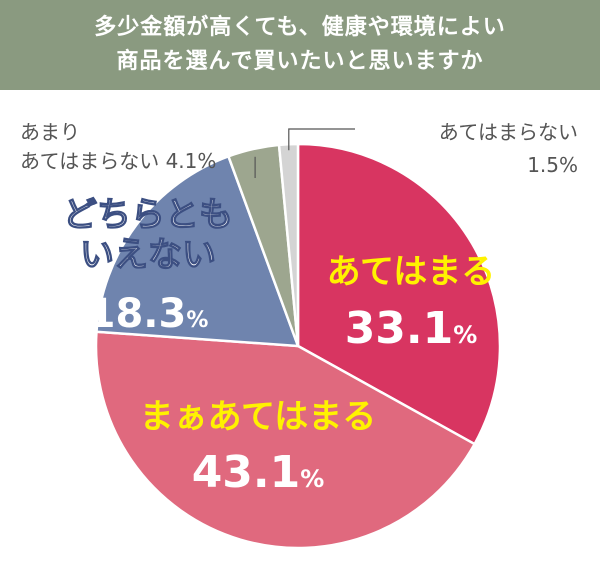  What do you see at coordinates (300, 27) in the screenshot?
I see `chart-title-line-1: 多少金額が高くても、健康や環境によい` at bounding box center [300, 27].